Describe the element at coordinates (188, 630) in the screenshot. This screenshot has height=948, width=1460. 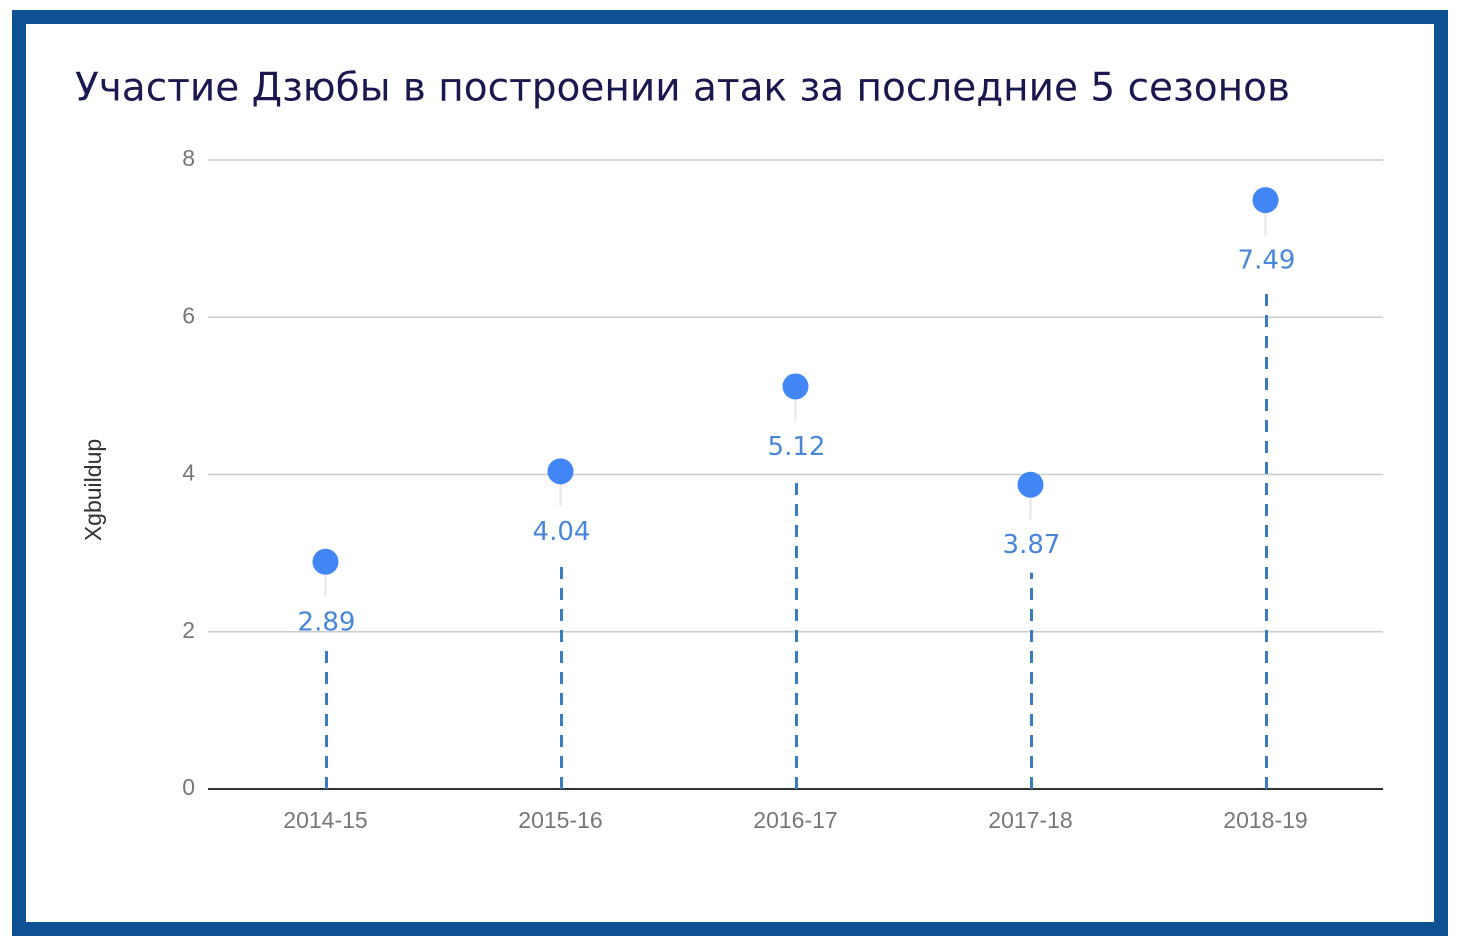
I see `y-tick-label: 2` at that location.